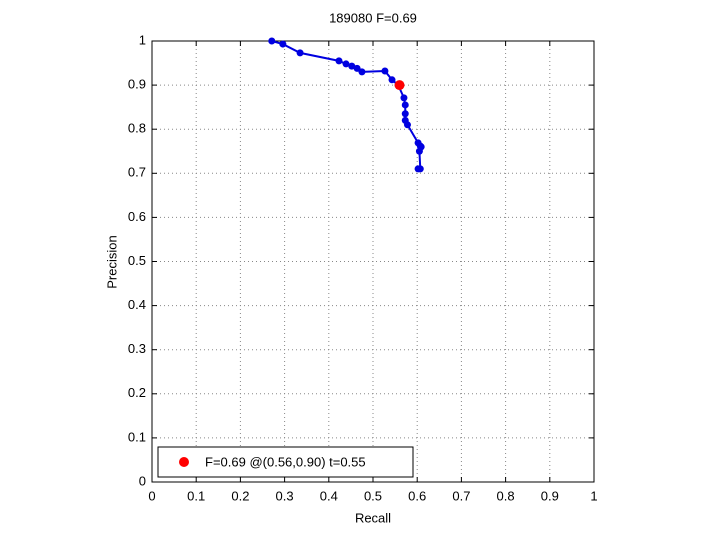 The width and height of the screenshot is (720, 540). What do you see at coordinates (137, 392) in the screenshot?
I see `y-tick-label: 0.2` at bounding box center [137, 392].